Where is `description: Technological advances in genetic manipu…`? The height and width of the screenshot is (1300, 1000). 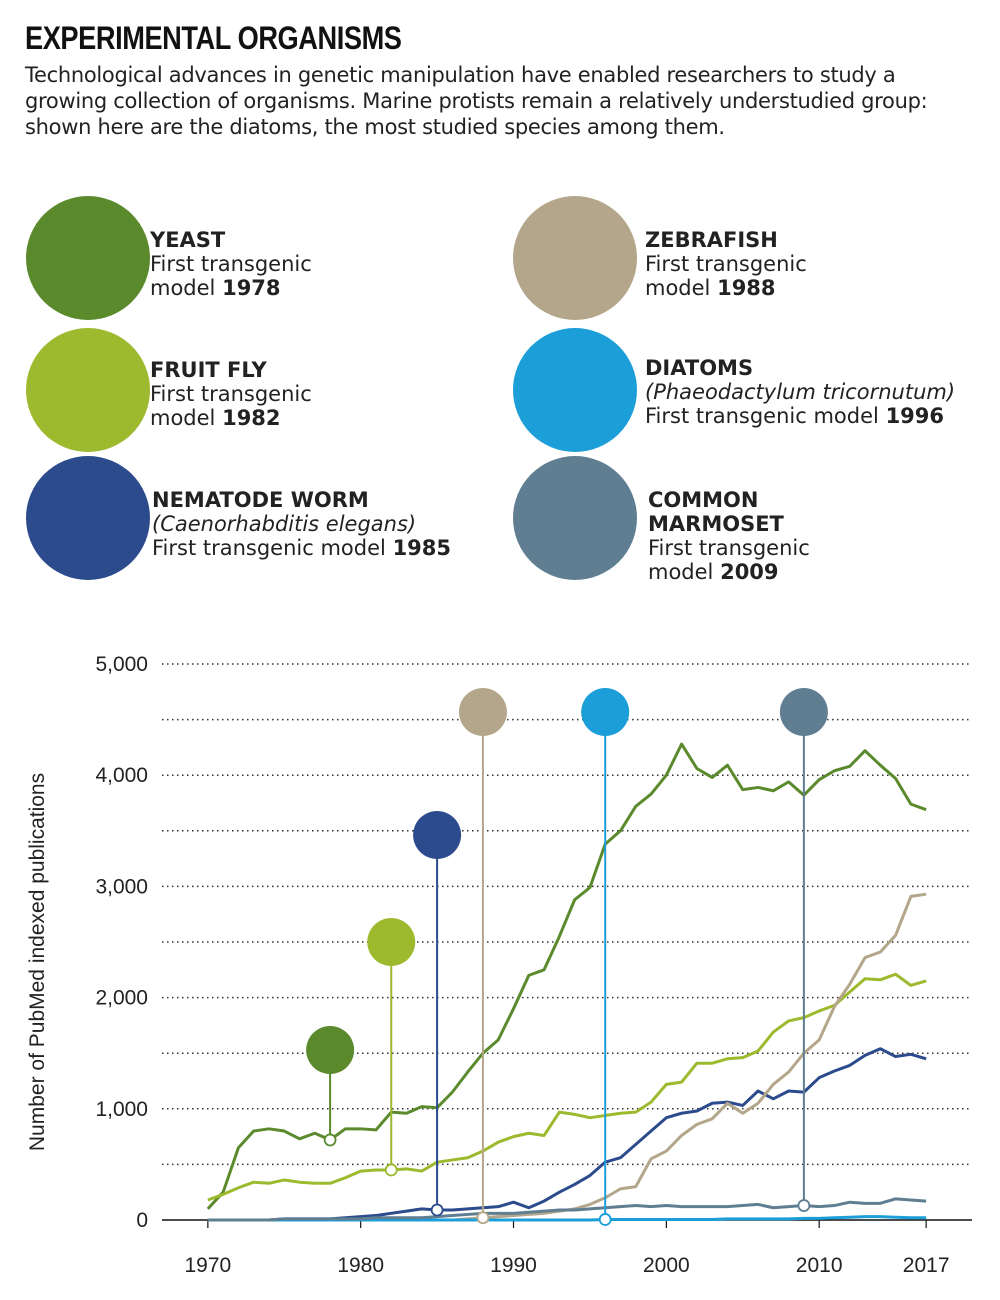 description: Technological advances in genetic manipu… is located at coordinates (476, 101).